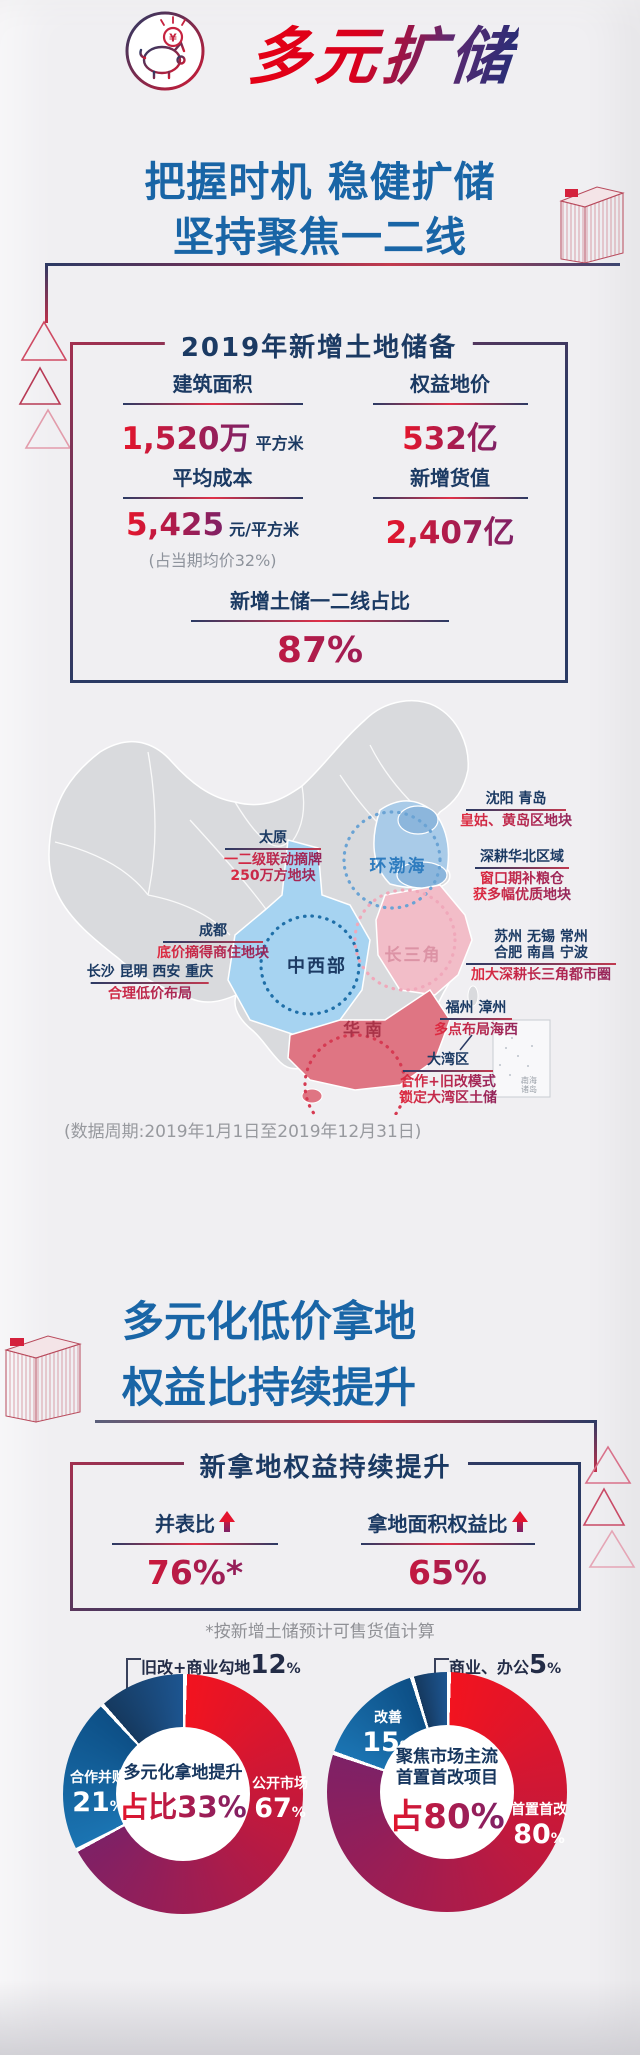 This screenshot has height=2055, width=640. I want to click on south-sea-inset, so click(521, 1058).